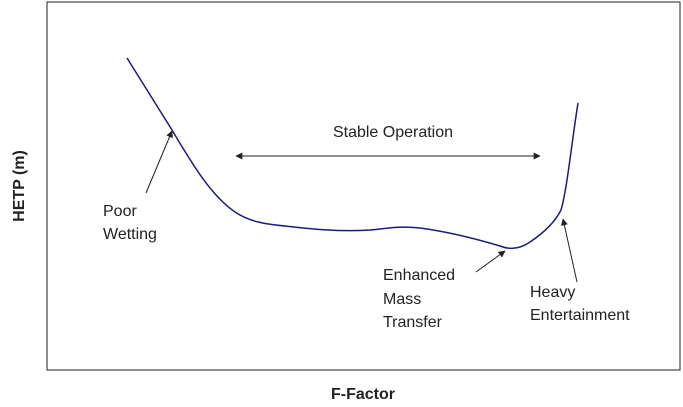 Image resolution: width=683 pixels, height=407 pixels. Describe the element at coordinates (419, 275) in the screenshot. I see `annotation: Enhanced` at that location.